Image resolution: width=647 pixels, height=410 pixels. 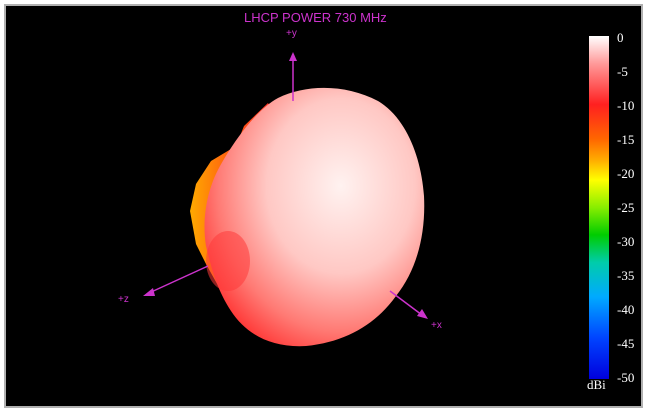 What do you see at coordinates (626, 139) in the screenshot?
I see `colorbar-tick-m15: -15` at bounding box center [626, 139].